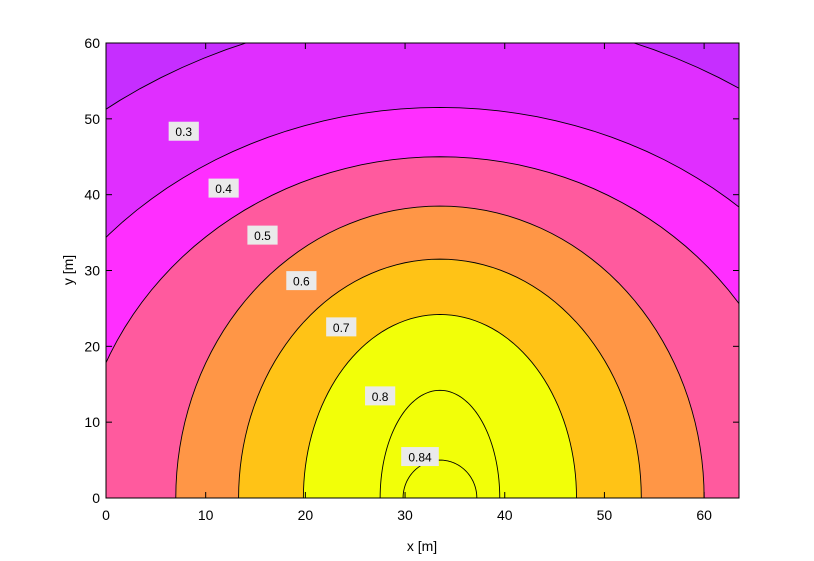  I want to click on contour-label-0-4: 0.4, so click(223, 188).